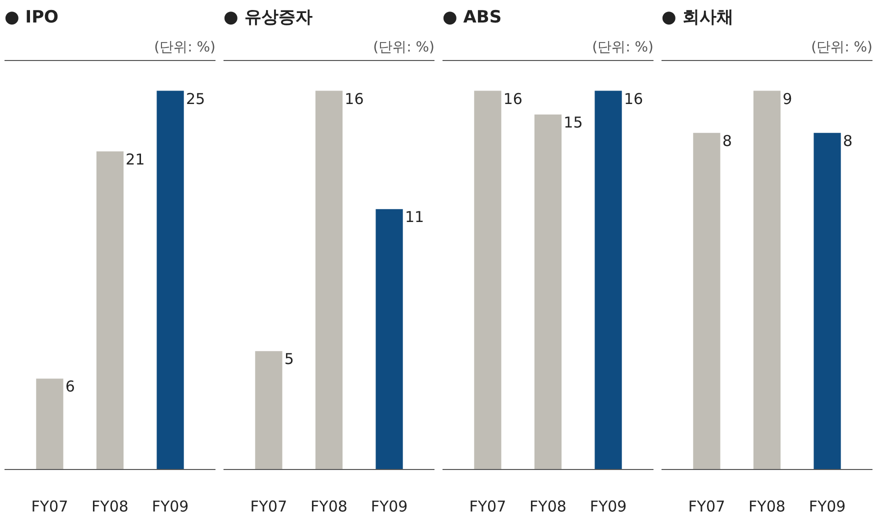  Describe the element at coordinates (268, 18) in the screenshot. I see `chart-title: ● 유상증자` at that location.